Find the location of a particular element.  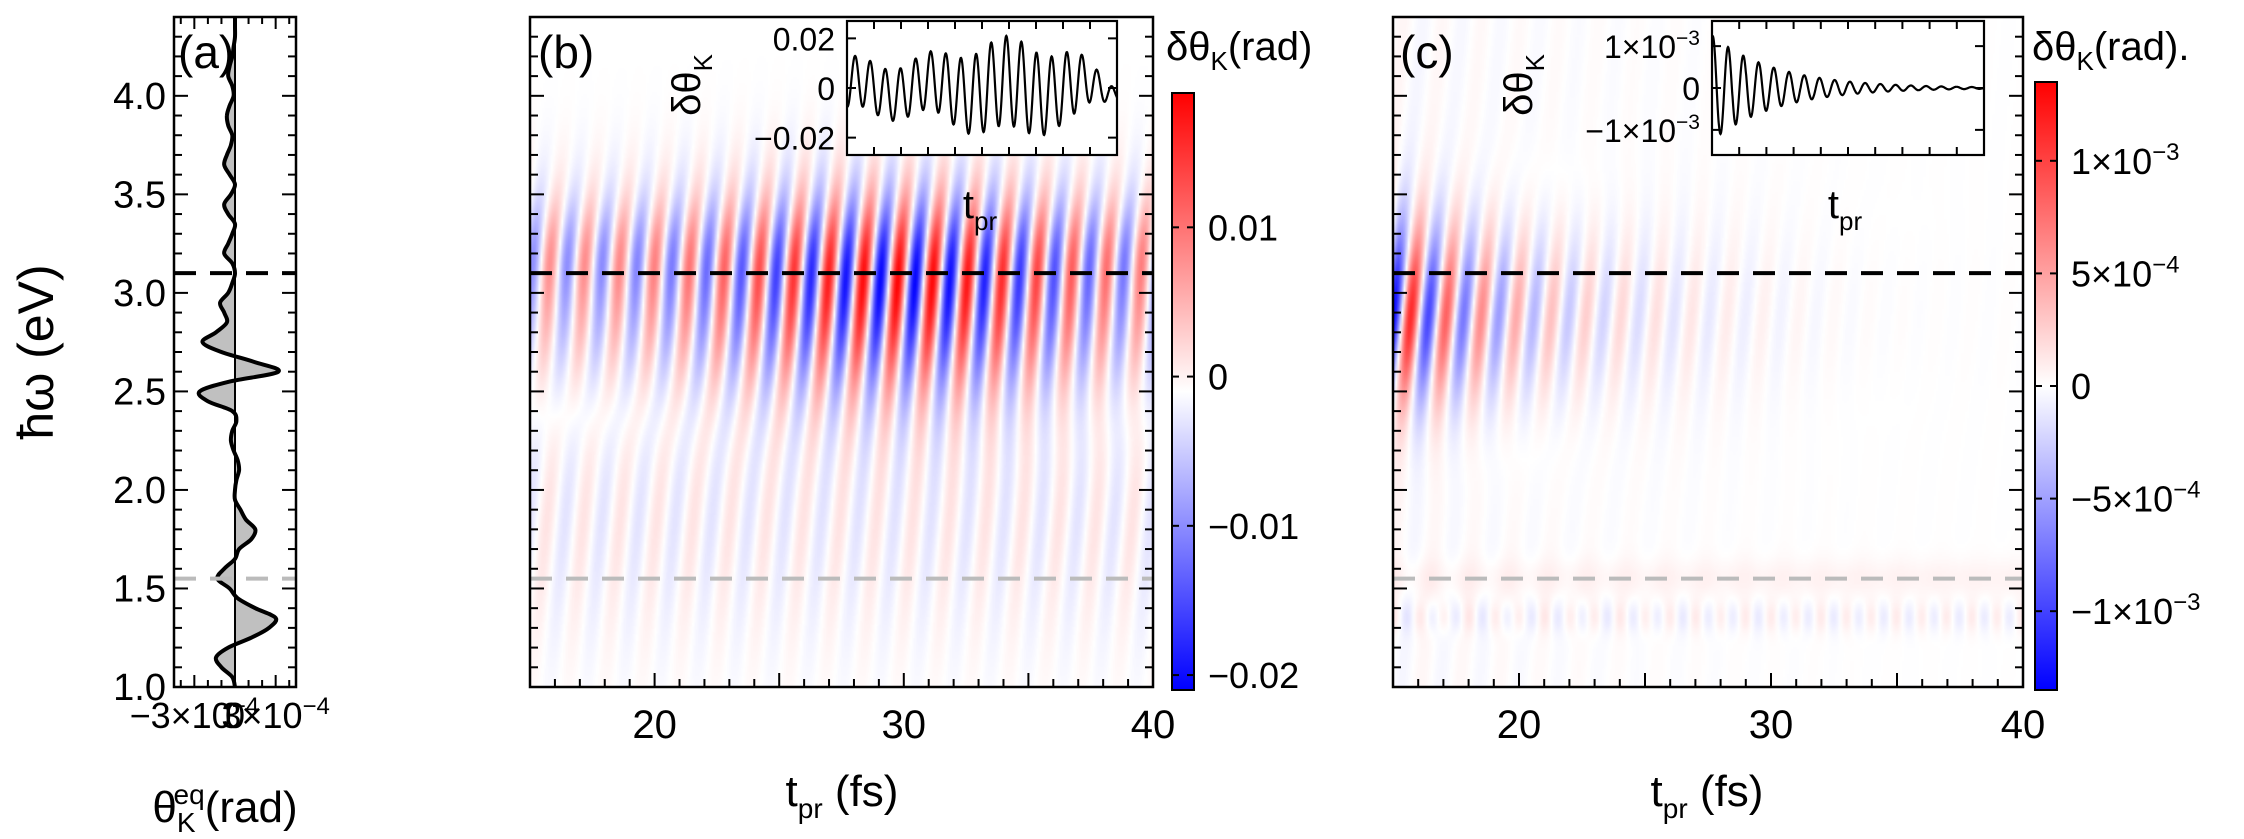

colorbar-tick-label: 5×10⁻⁴ is located at coordinates (2125, 272).